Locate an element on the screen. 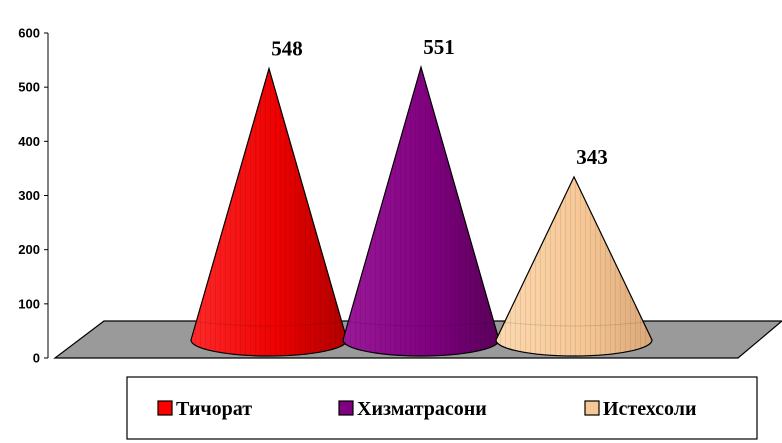 The height and width of the screenshot is (443, 782). data-labels: 548 551 343 is located at coordinates (439, 102).